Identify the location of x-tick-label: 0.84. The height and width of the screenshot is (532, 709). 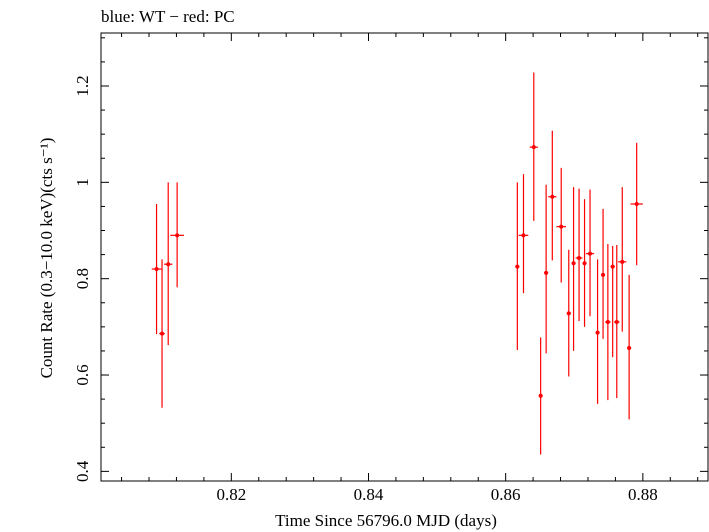
(369, 494).